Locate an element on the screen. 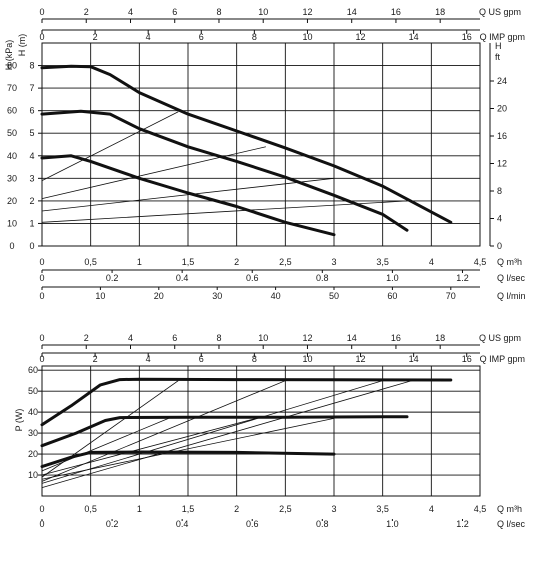 The width and height of the screenshot is (546, 563). head-kpa-tick-label: 80 is located at coordinates (12, 66).